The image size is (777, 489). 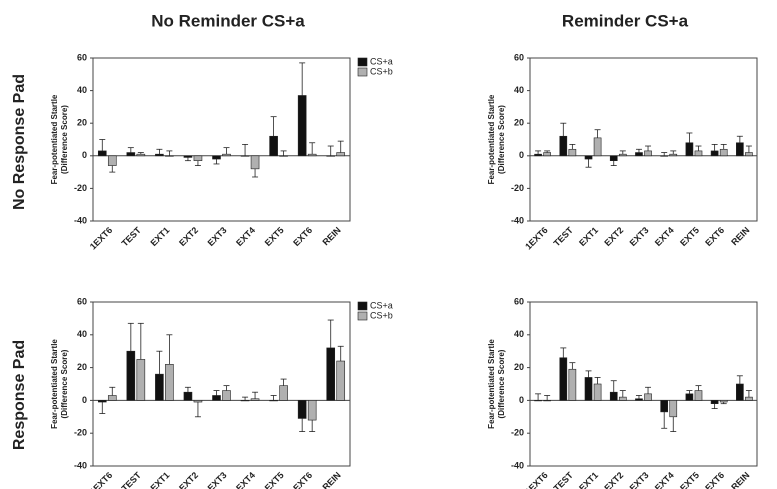 What do you see at coordinates (101, 238) in the screenshot?
I see `x-tick-label: 1EXT6` at bounding box center [101, 238].